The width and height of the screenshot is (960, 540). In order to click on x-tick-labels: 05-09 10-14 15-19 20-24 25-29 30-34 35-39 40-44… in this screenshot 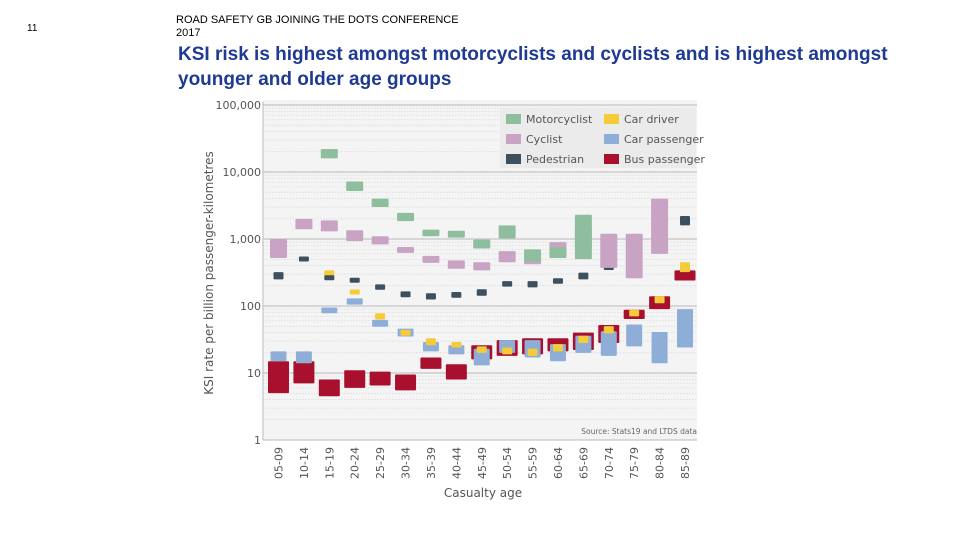, I will do `click(483, 463)`.